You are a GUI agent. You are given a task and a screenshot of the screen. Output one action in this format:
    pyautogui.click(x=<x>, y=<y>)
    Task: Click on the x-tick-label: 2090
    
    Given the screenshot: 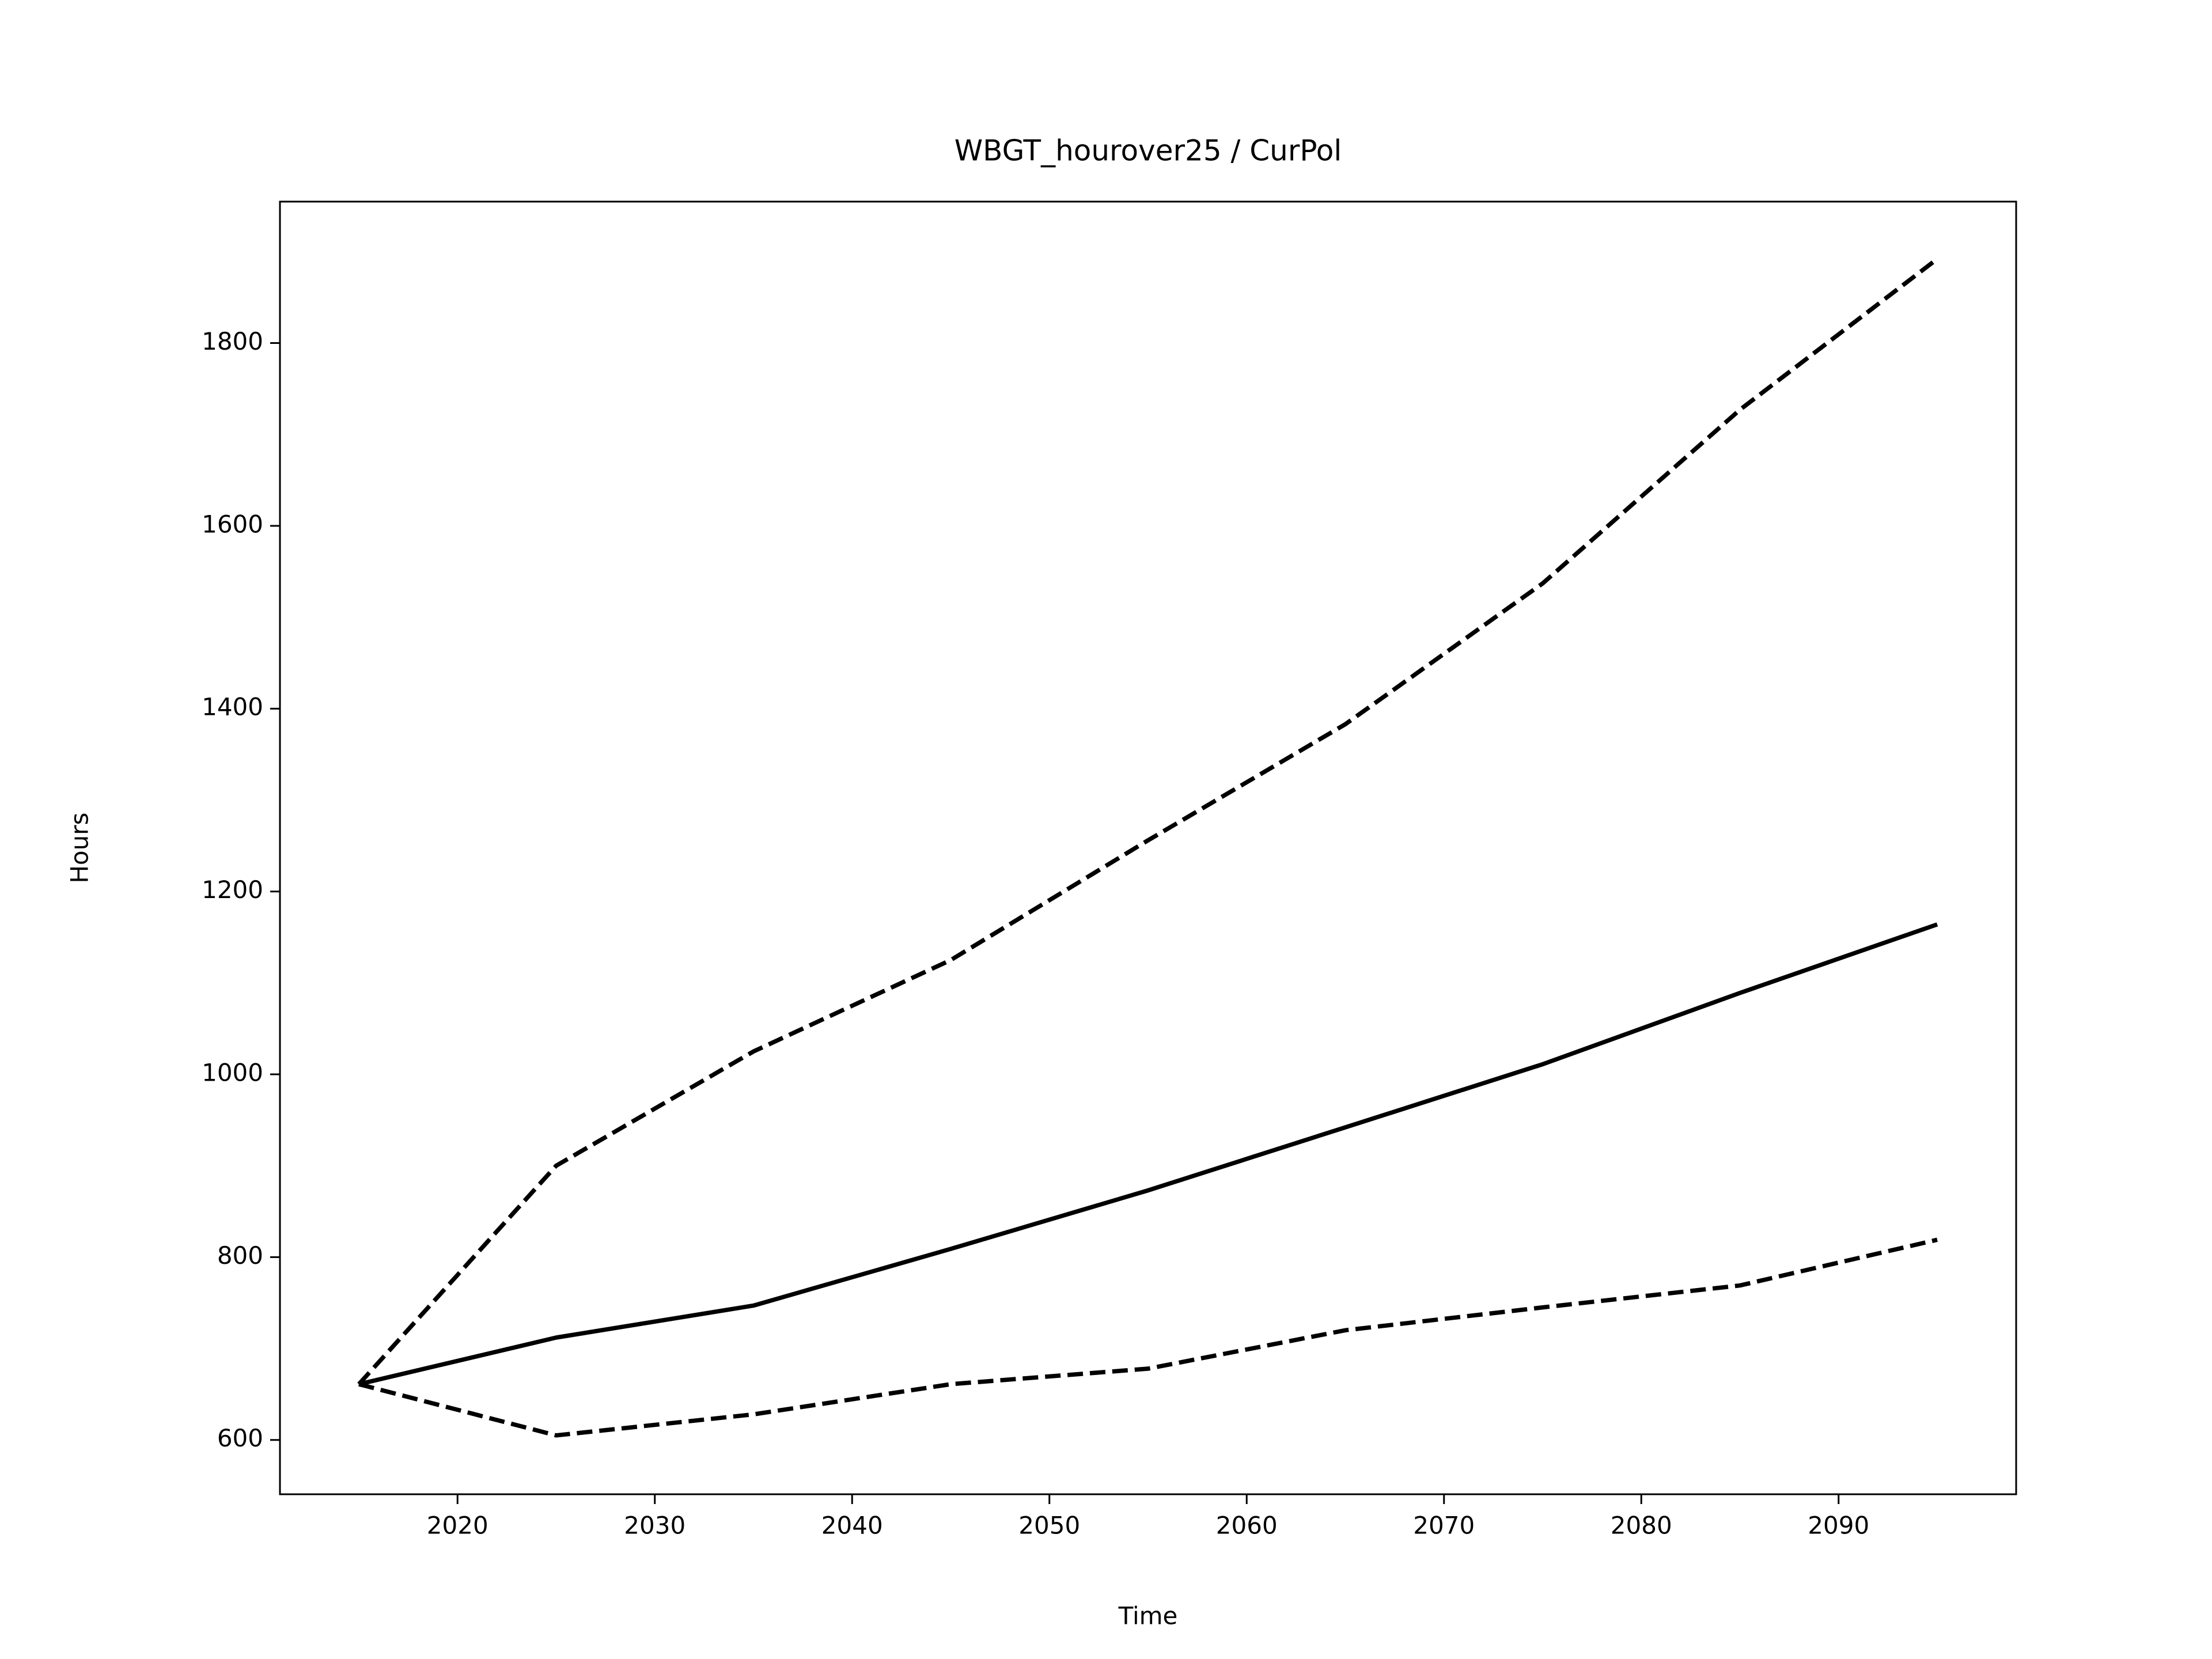 What is the action you would take?
    pyautogui.click(x=1838, y=1526)
    